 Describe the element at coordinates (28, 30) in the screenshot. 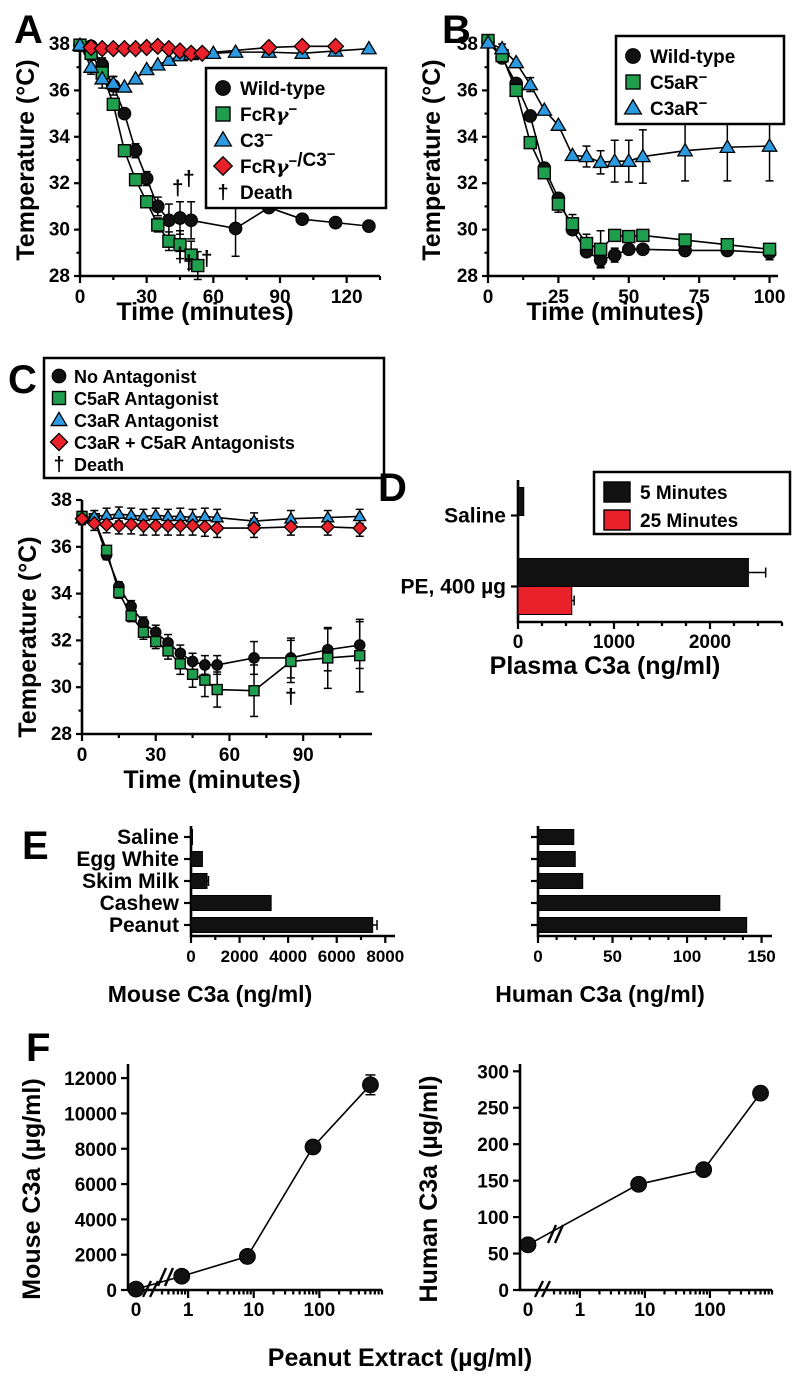

I see `panel-a-letter: A` at that location.